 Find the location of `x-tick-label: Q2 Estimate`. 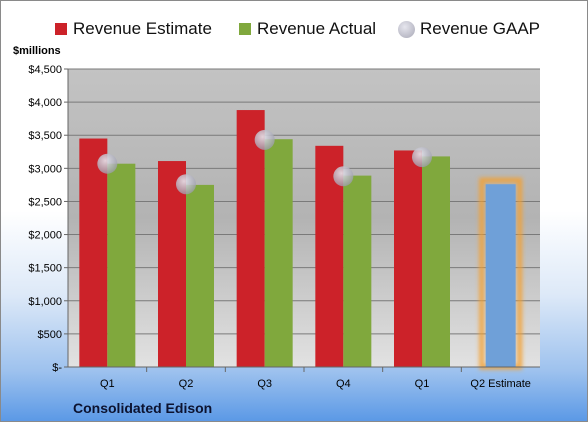

x-tick-label: Q2 Estimate is located at coordinates (500, 384).